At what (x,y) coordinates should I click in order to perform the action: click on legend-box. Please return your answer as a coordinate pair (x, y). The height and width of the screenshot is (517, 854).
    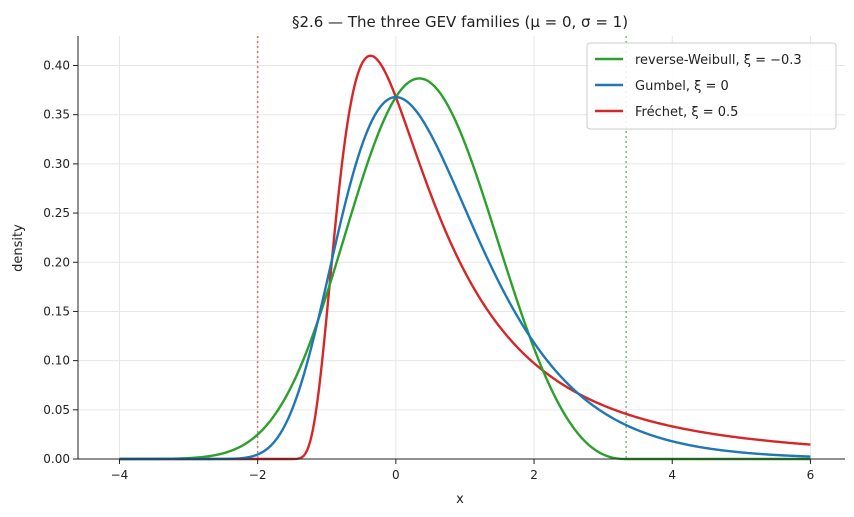
    Looking at the image, I should click on (711, 86).